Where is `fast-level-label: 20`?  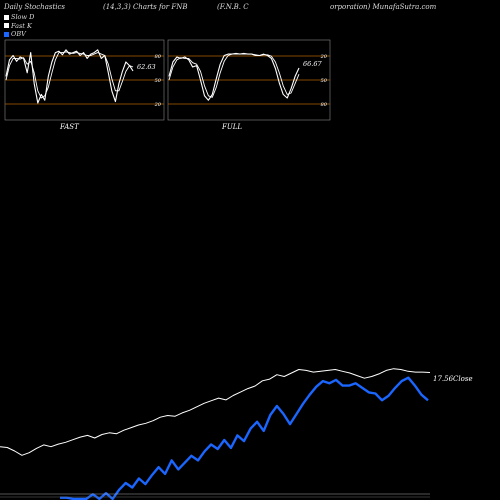
fast-level-label: 20 is located at coordinates (158, 105).